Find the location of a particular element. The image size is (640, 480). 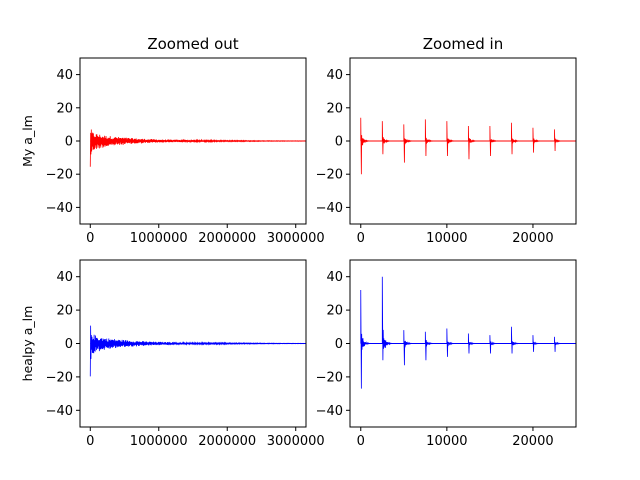

y-axis-label: My a_lm is located at coordinates (27, 141).